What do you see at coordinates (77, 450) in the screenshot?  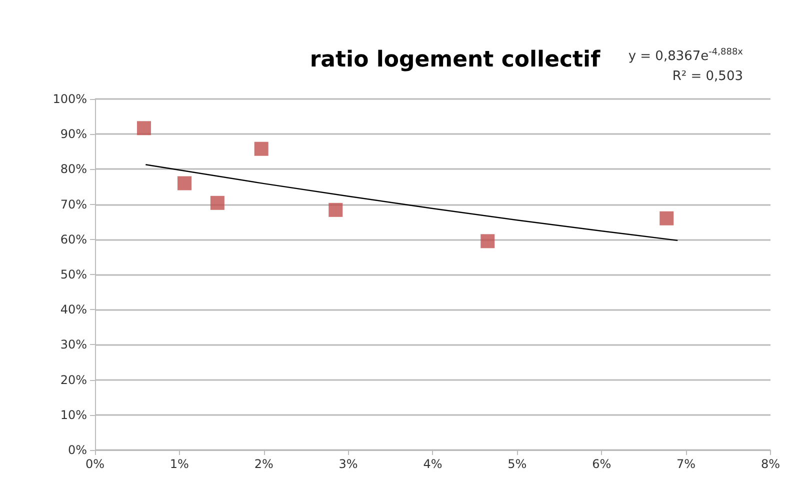 I see `y-tick-label: 0%` at bounding box center [77, 450].